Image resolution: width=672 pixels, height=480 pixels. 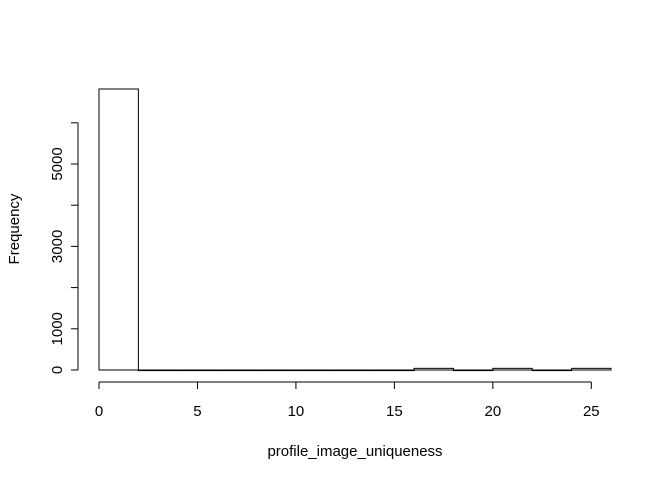 What do you see at coordinates (354, 451) in the screenshot?
I see `x-axis-label: profile_image_uniqueness` at bounding box center [354, 451].